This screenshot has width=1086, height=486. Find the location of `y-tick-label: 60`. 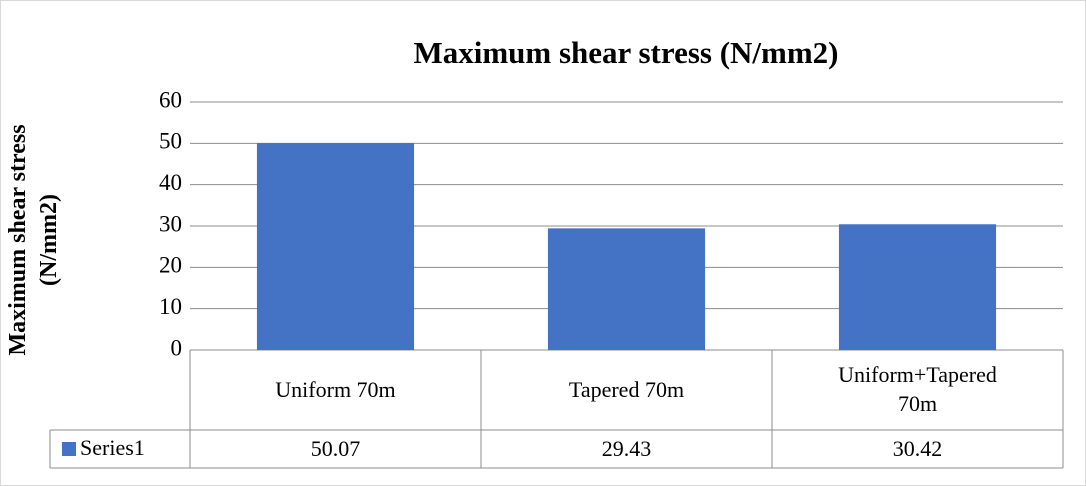

y-tick-label: 60 is located at coordinates (170, 99).